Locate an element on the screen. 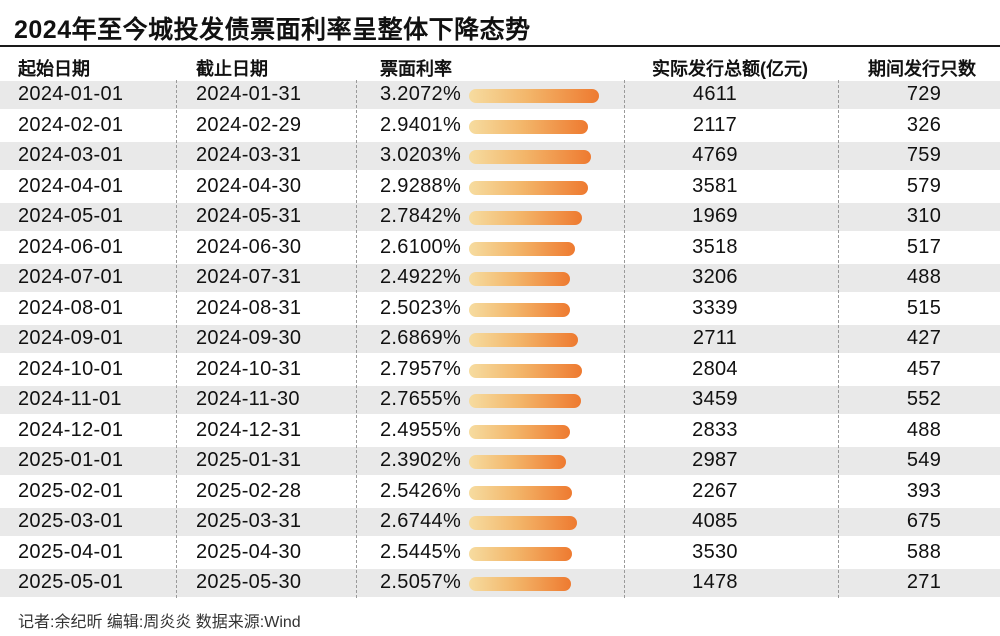  table-row: 2024-11-01 2024-11-30 2.7655% 3459 552 is located at coordinates (500, 400).